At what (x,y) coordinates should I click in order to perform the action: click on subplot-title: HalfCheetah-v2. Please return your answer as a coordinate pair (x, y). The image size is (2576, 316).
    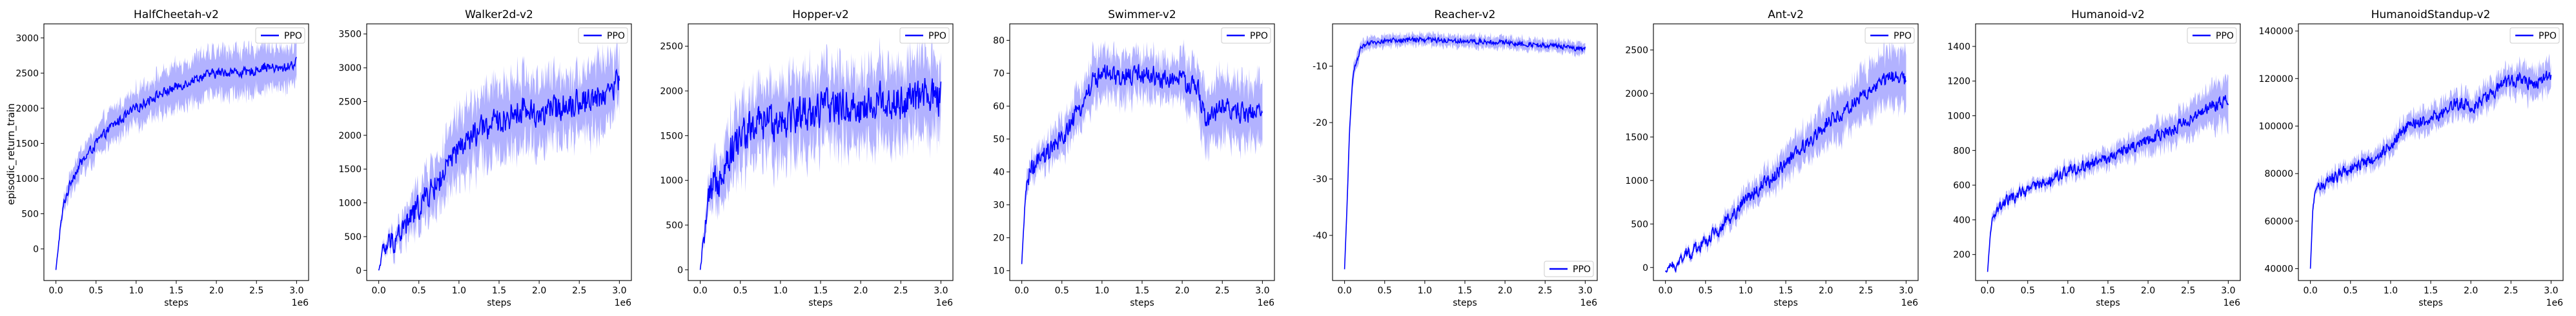
    Looking at the image, I should click on (176, 14).